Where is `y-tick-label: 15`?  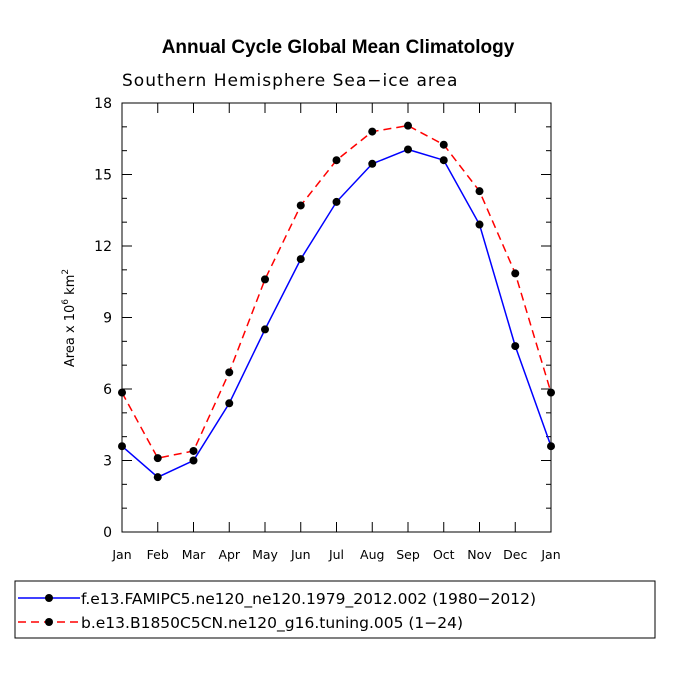
y-tick-label: 15 is located at coordinates (103, 176).